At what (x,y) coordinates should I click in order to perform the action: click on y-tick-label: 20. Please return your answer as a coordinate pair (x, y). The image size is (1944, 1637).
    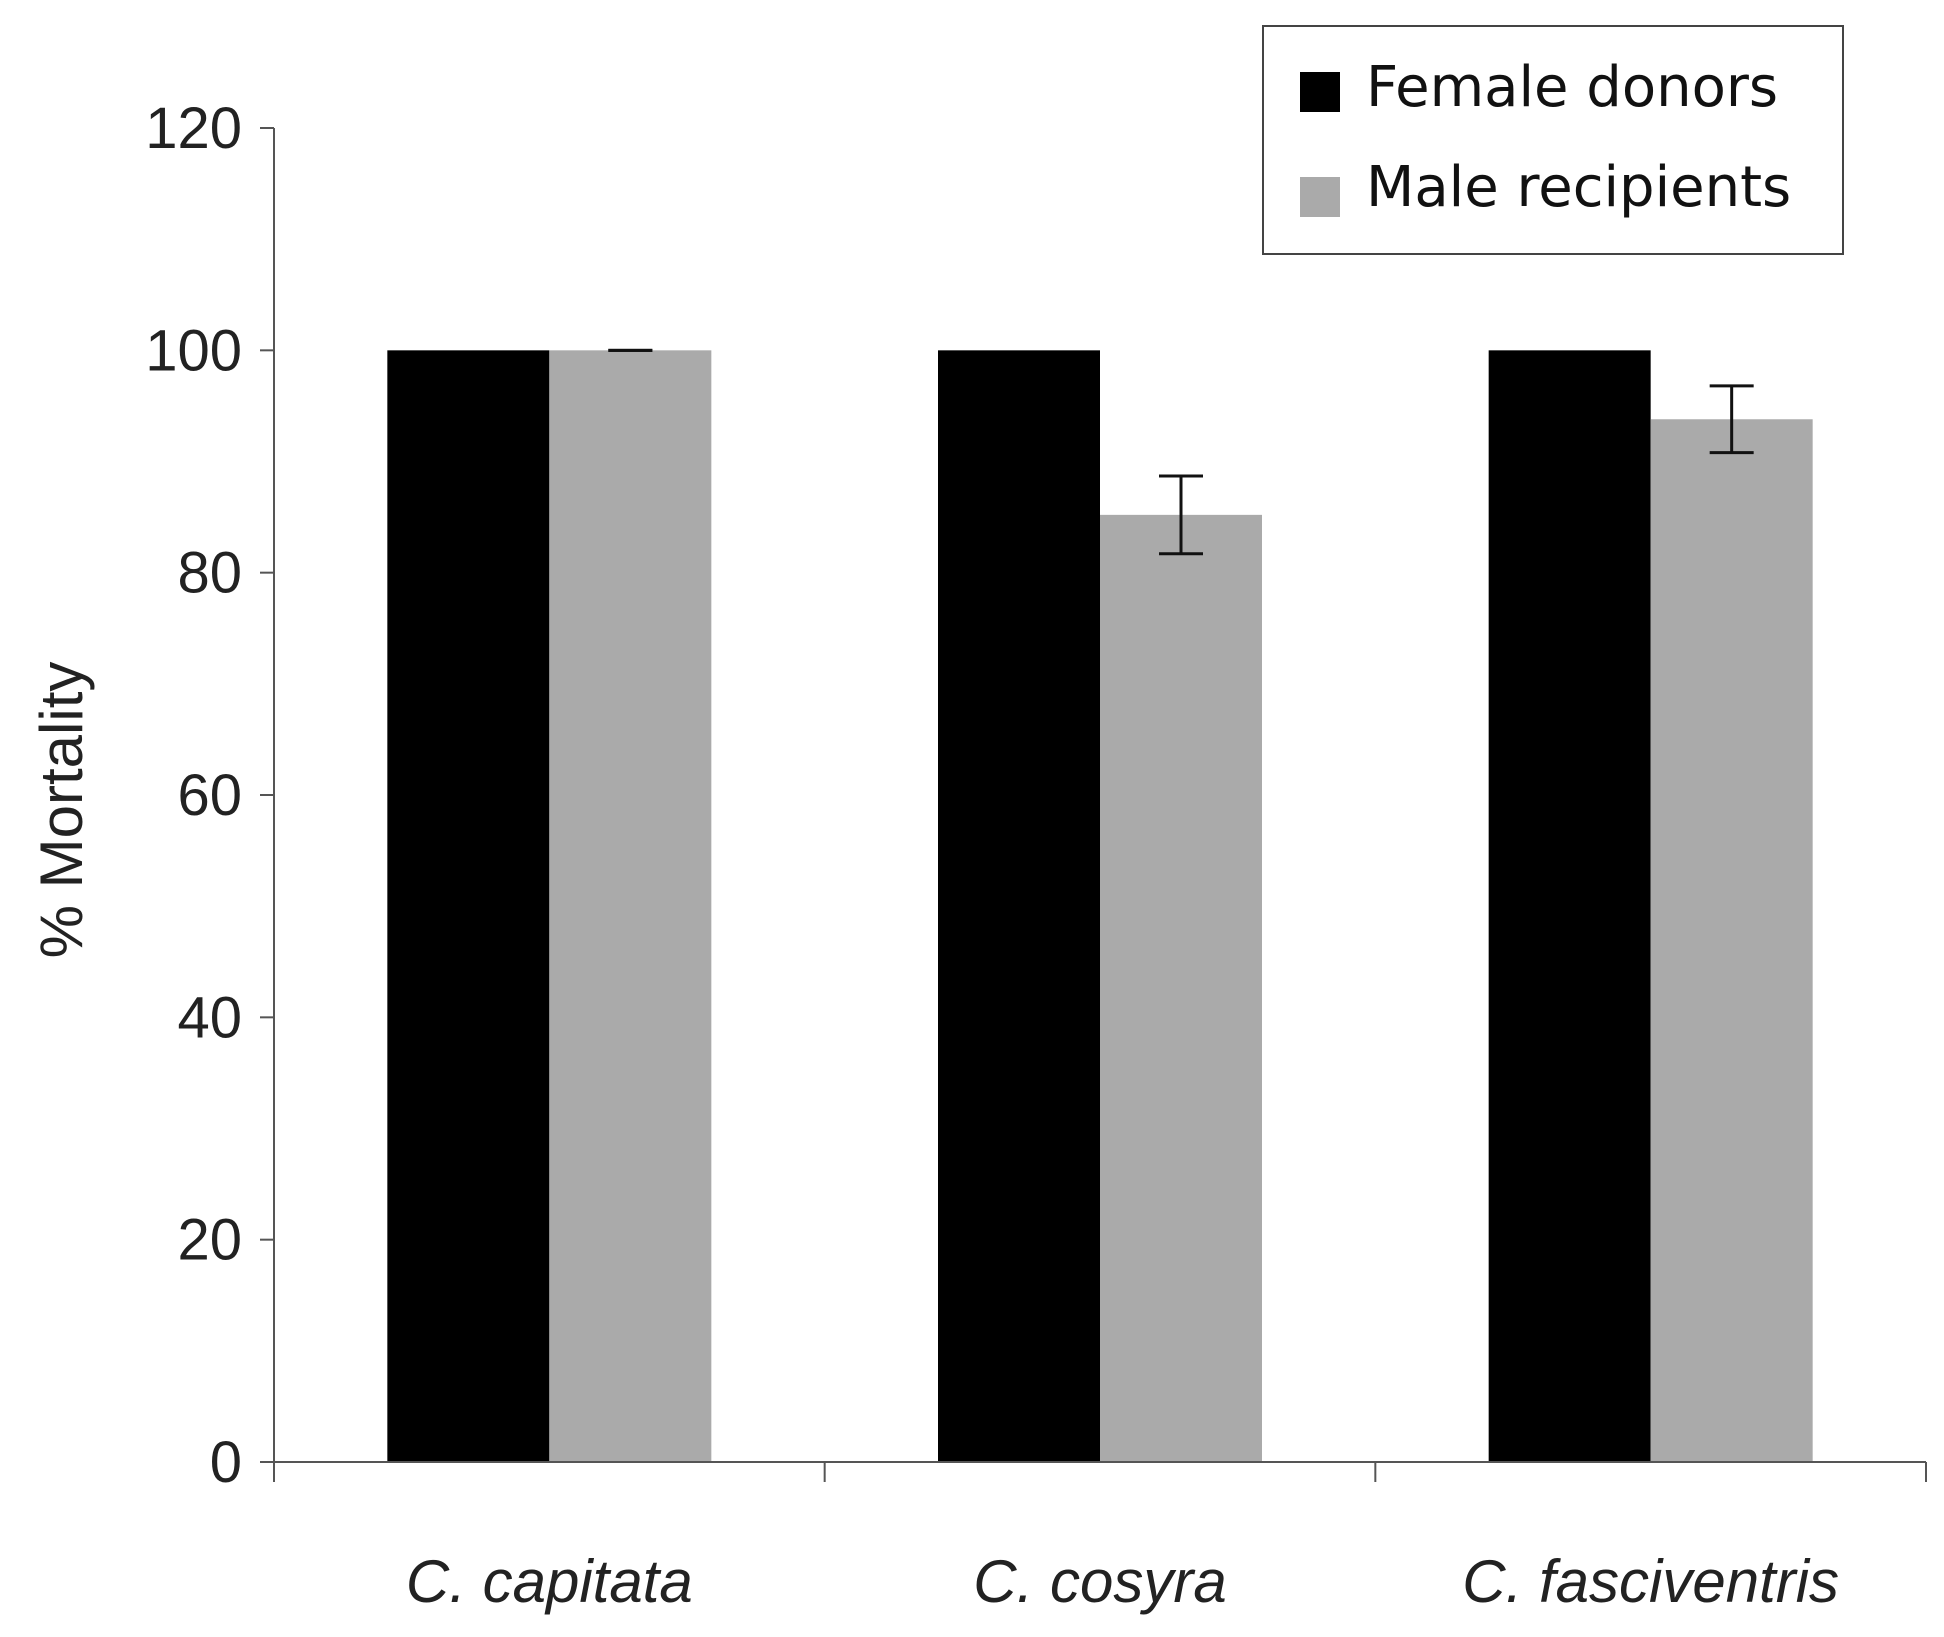
    Looking at the image, I should click on (209, 1240).